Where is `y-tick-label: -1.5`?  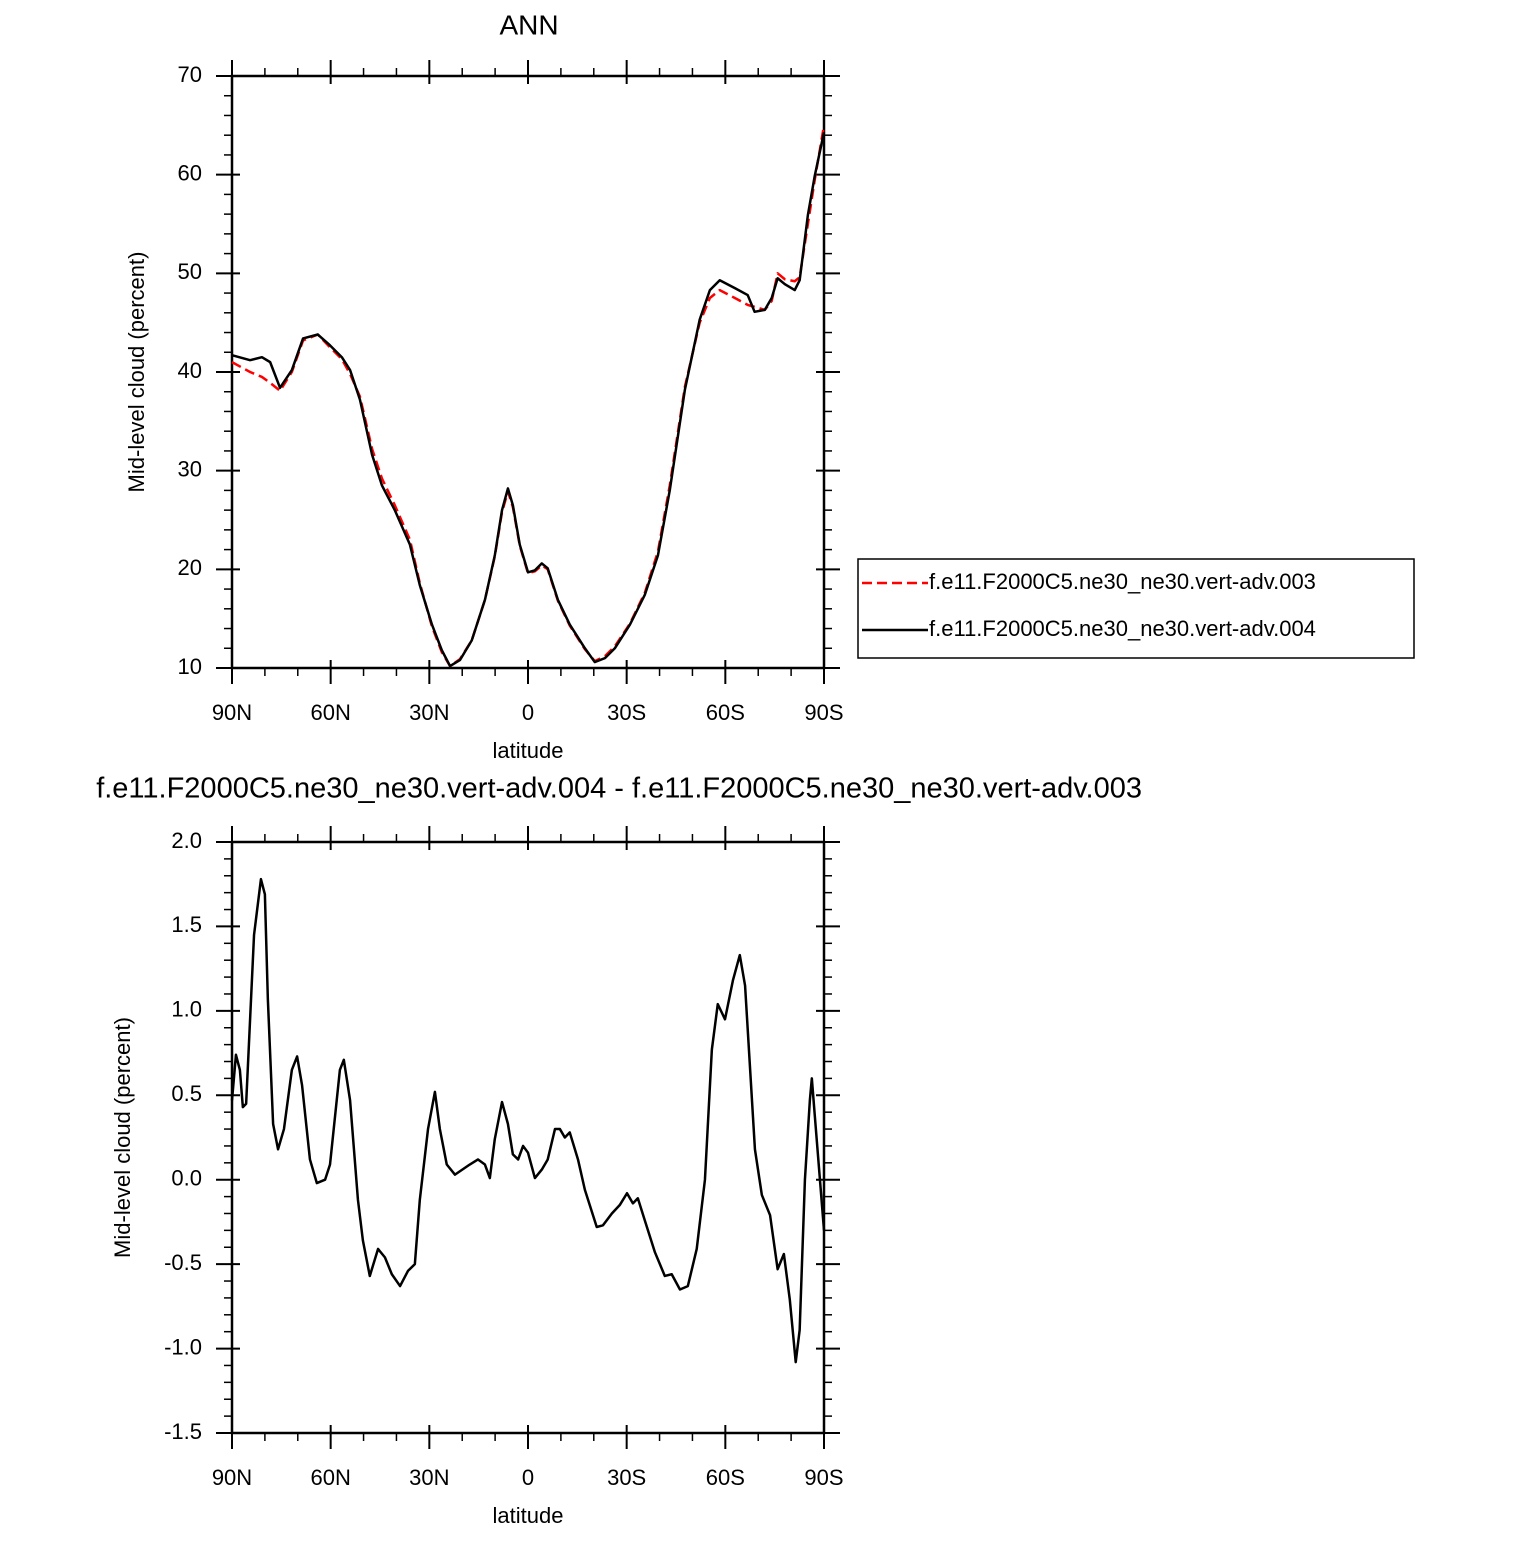
y-tick-label: -1.5 is located at coordinates (183, 1431).